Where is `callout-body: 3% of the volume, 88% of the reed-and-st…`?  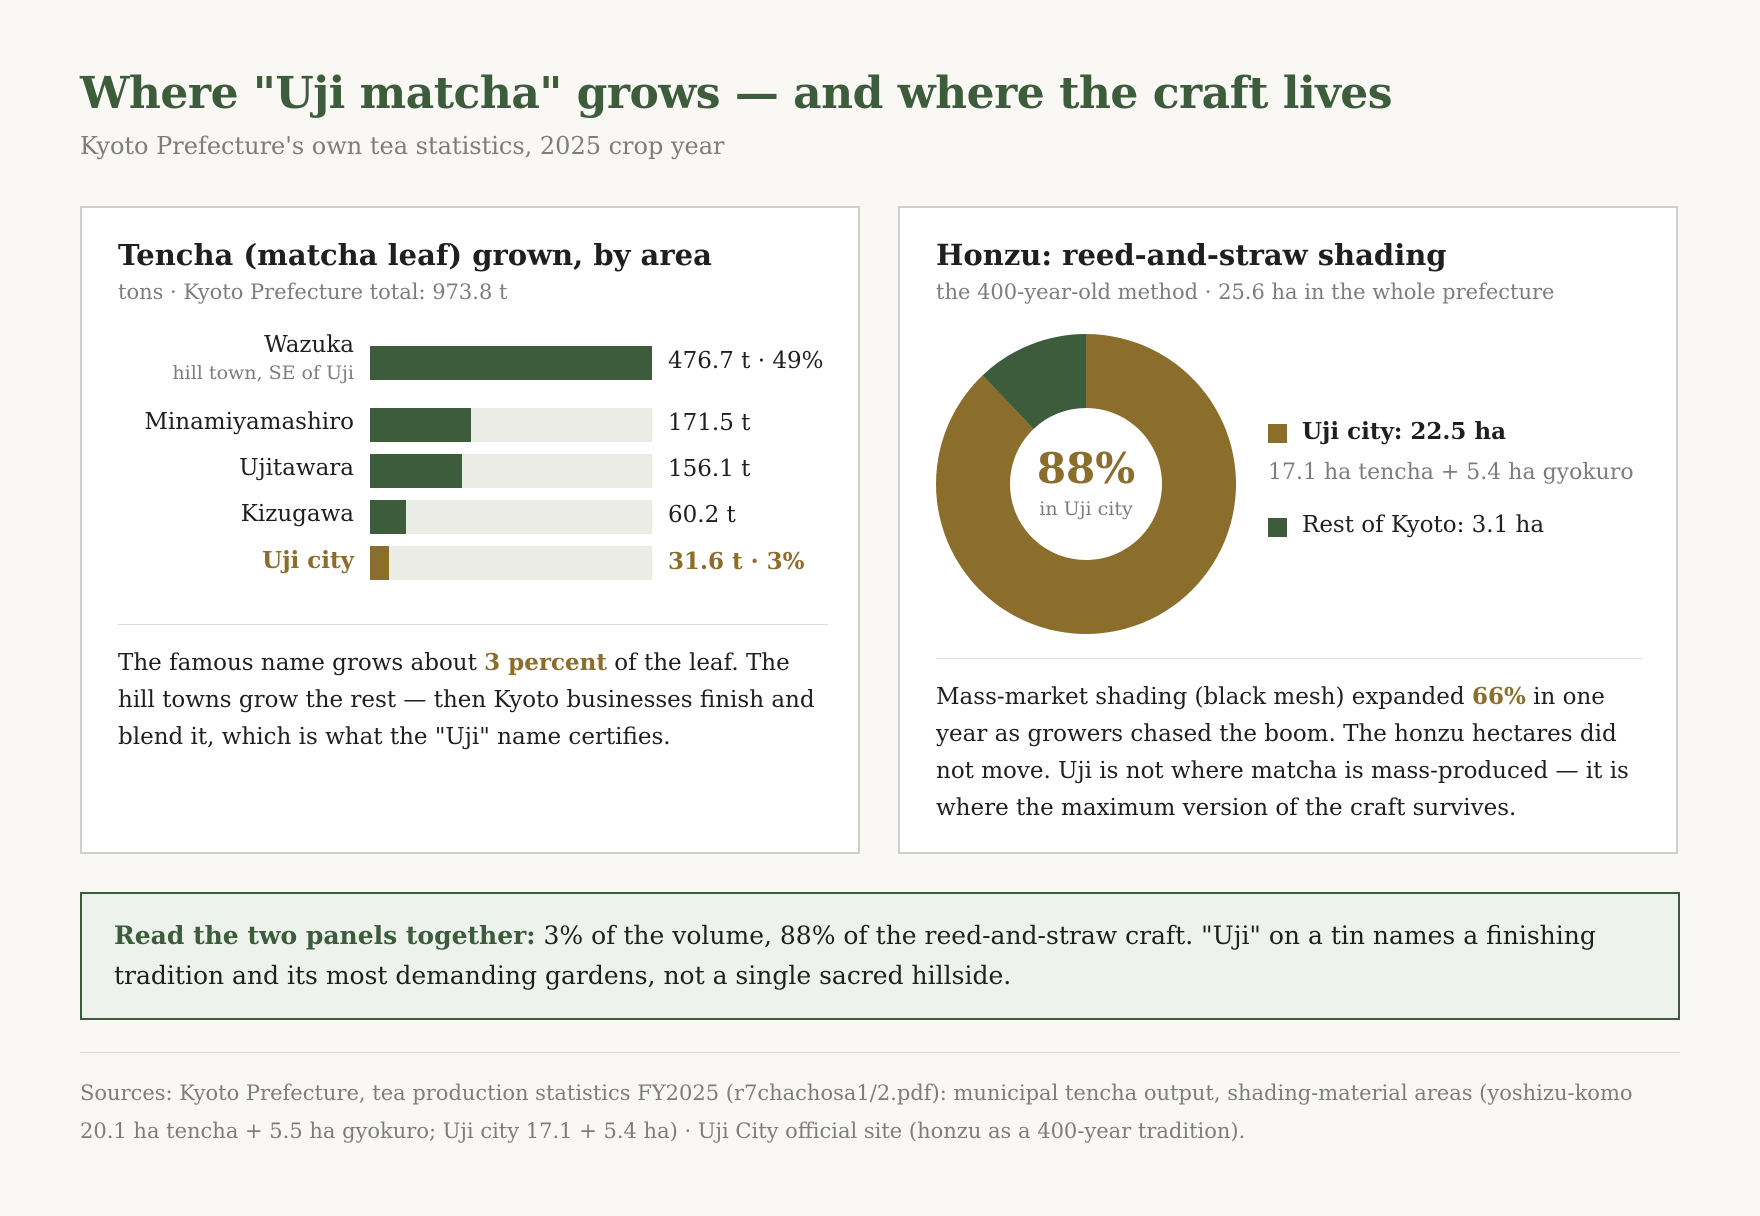 callout-body: 3% of the volume, 88% of the reed-and-st… is located at coordinates (855, 955).